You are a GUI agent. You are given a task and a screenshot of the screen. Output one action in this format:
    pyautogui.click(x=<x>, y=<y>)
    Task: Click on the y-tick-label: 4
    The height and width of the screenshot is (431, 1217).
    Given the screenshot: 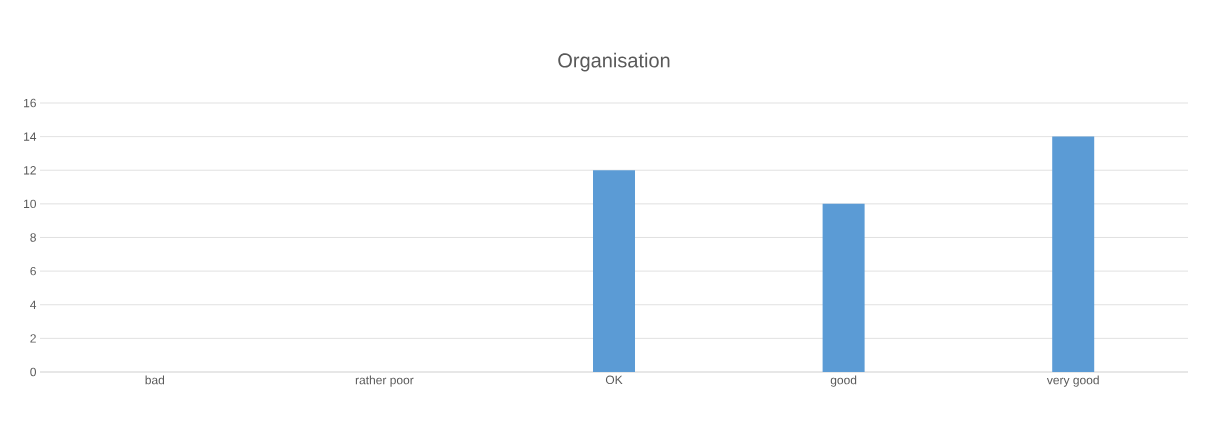 What is the action you would take?
    pyautogui.click(x=33, y=304)
    